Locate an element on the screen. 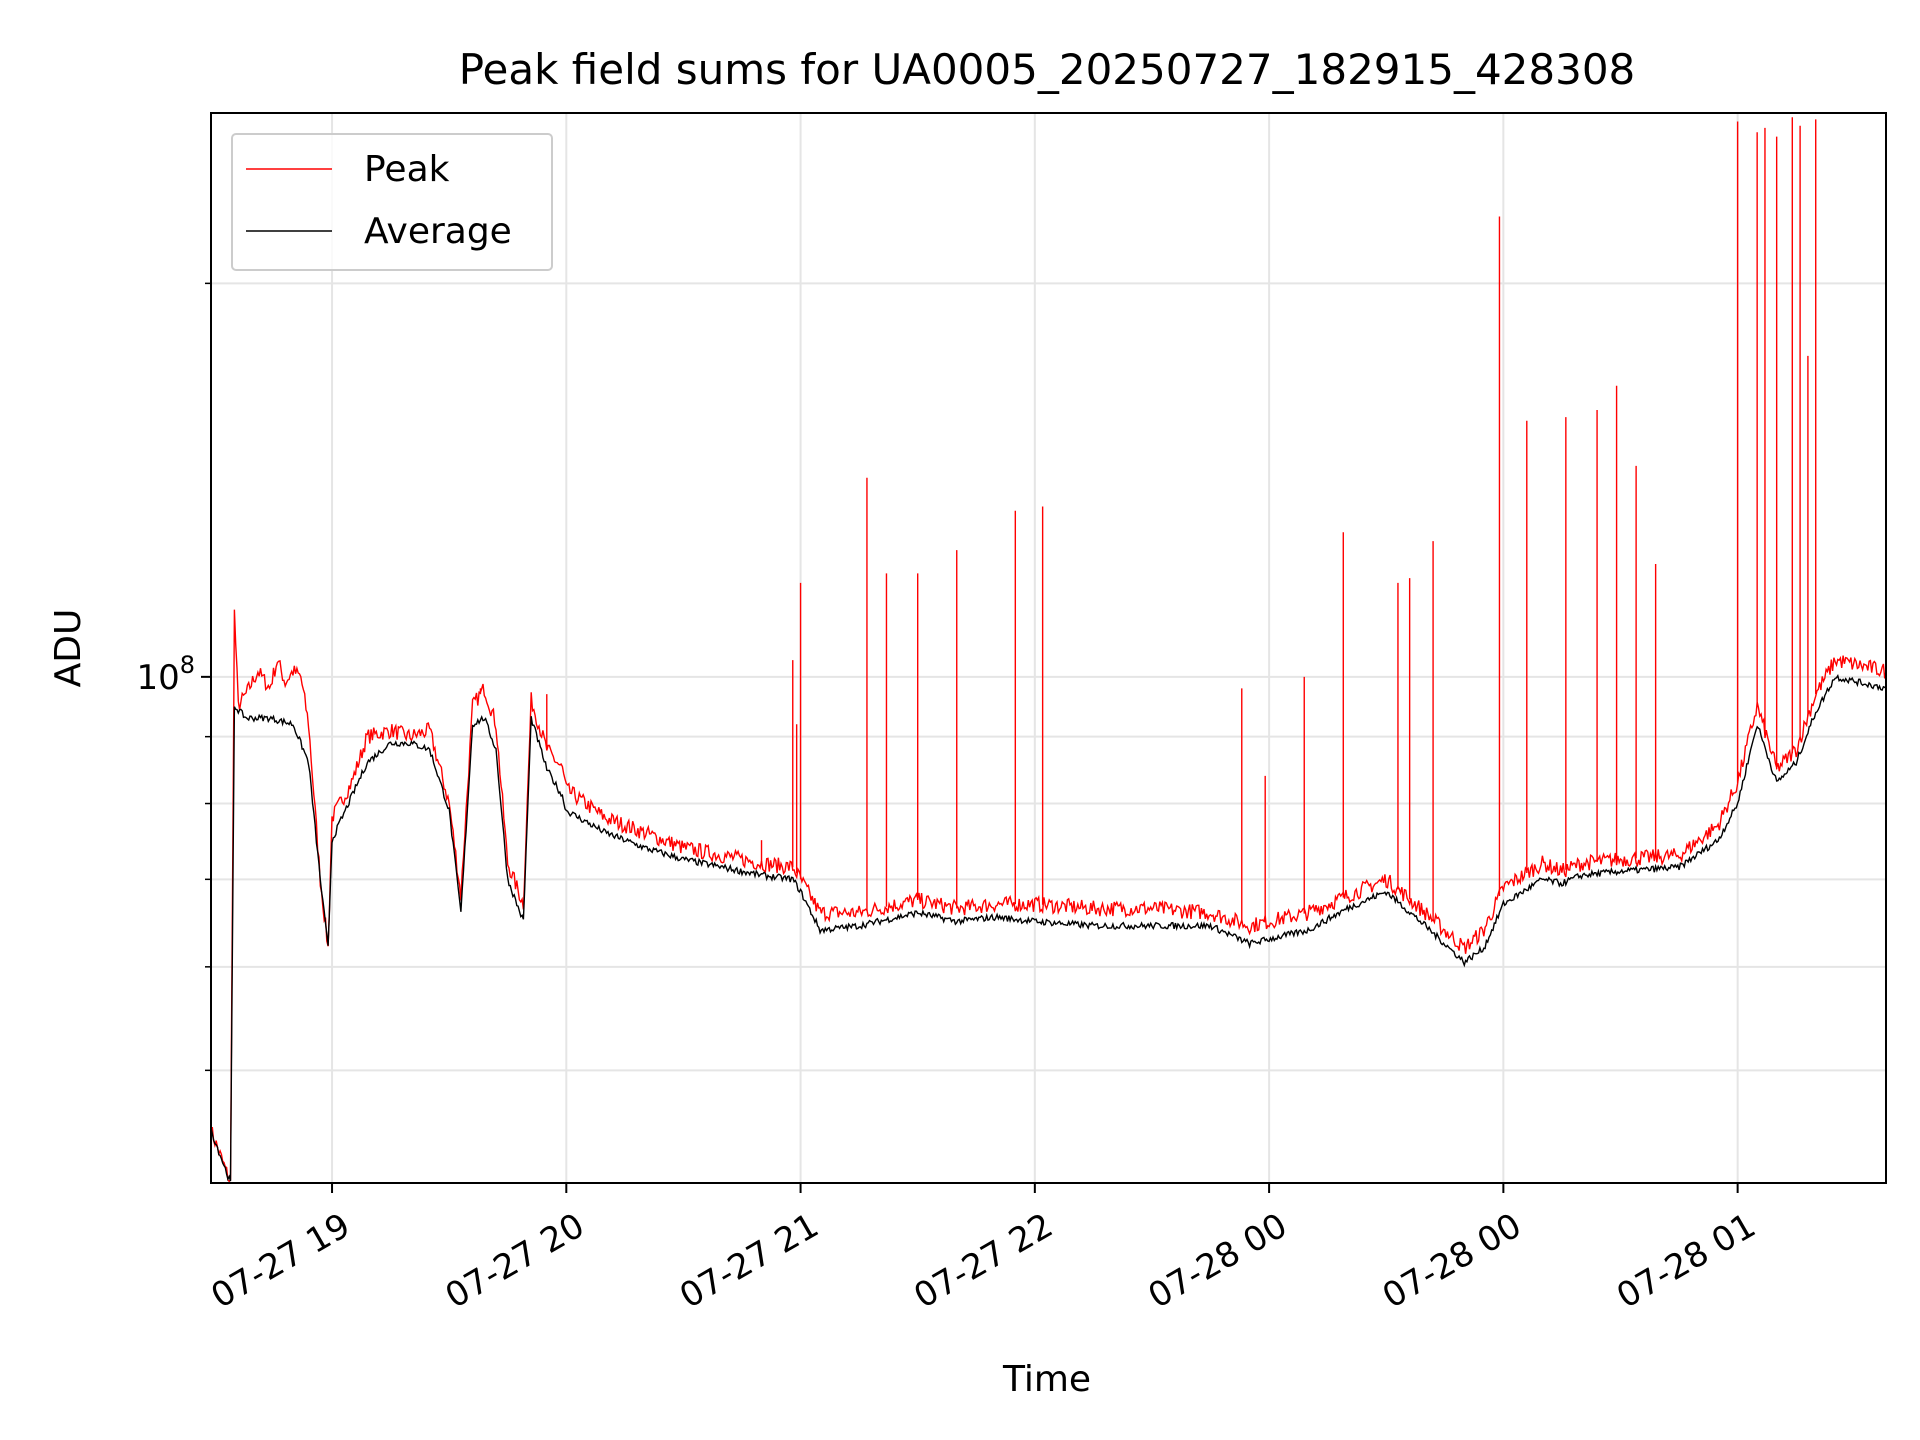 This screenshot has height=1440, width=1920. legend-average-label: Average is located at coordinates (438, 231).